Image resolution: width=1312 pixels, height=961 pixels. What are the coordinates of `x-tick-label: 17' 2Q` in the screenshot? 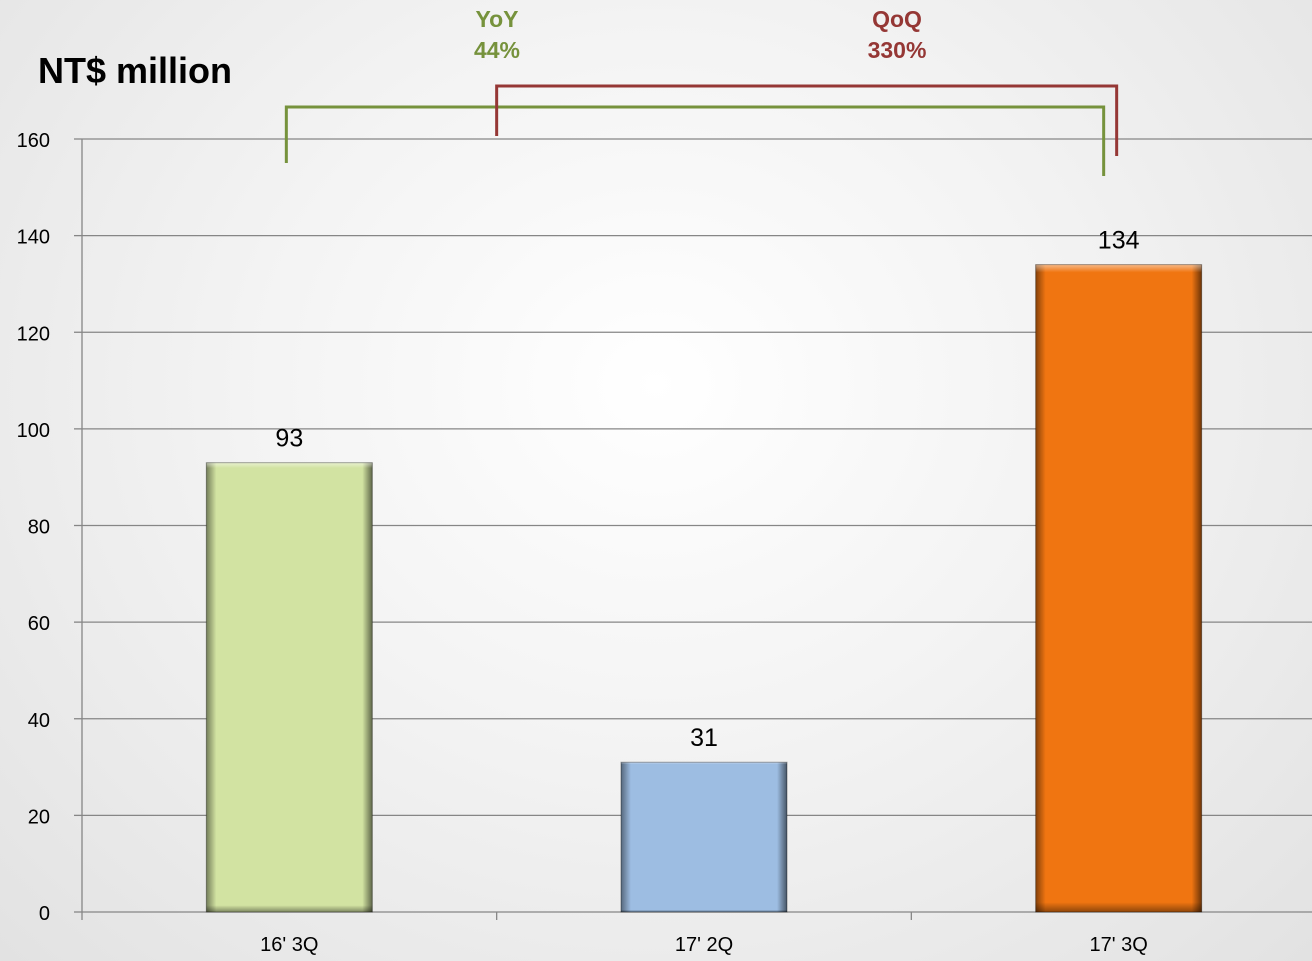 It's located at (704, 945).